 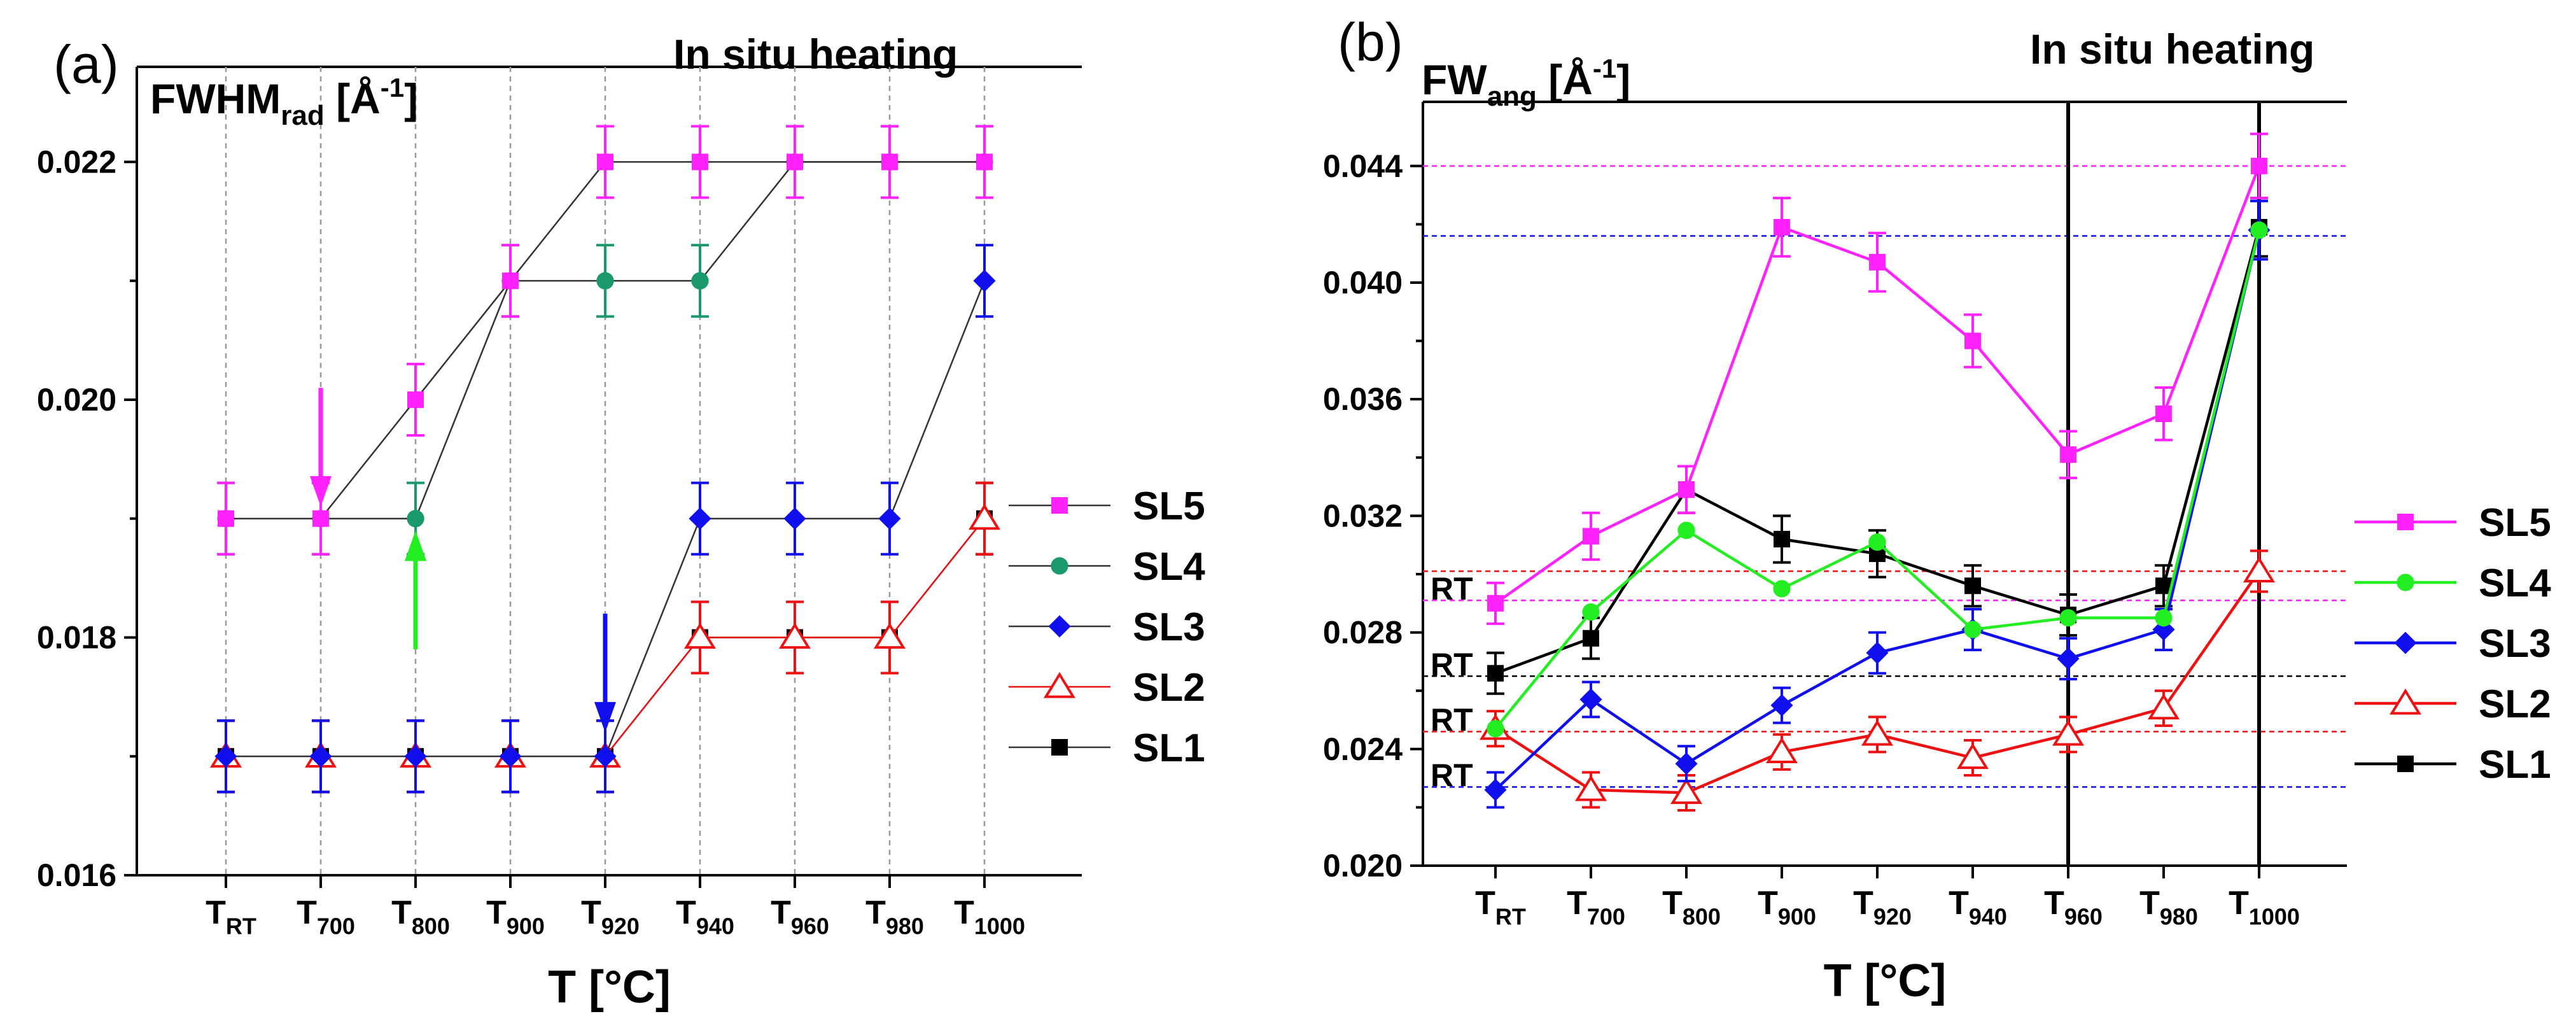 What do you see at coordinates (1363, 399) in the screenshot?
I see `y-tick-label: 0.036` at bounding box center [1363, 399].